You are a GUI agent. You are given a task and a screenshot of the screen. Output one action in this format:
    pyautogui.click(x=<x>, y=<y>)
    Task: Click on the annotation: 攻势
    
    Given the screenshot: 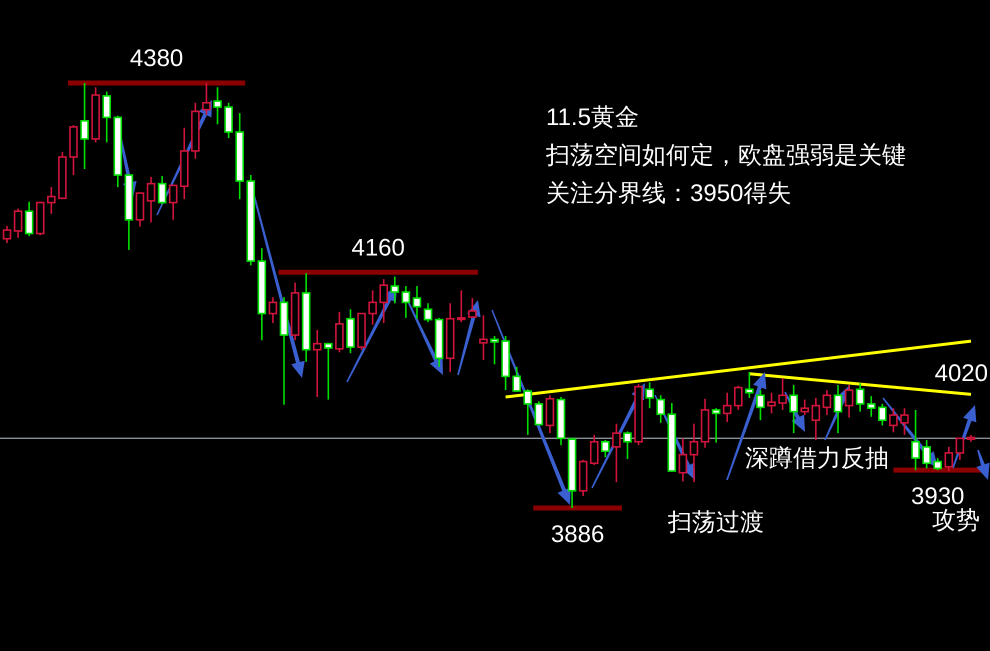 What is the action you would take?
    pyautogui.click(x=956, y=520)
    